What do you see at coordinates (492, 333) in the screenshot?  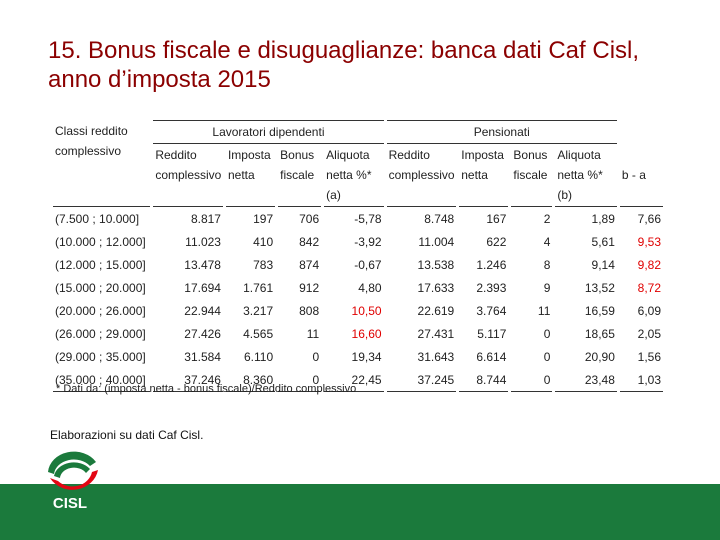 I see `table-cell: 5.117` at bounding box center [492, 333].